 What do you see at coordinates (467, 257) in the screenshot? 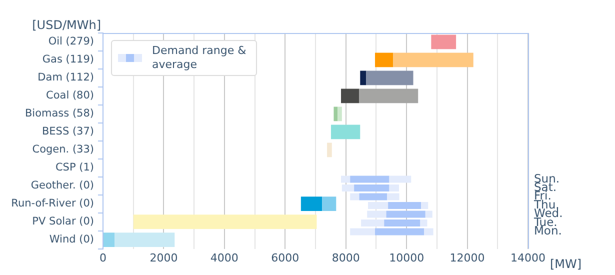
I see `x-tick-label: 12000` at bounding box center [467, 257].